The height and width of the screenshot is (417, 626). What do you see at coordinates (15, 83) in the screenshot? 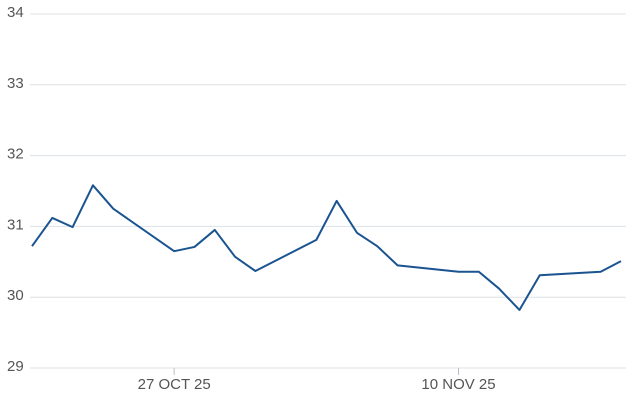
I see `y-tick-label: 33` at bounding box center [15, 83].